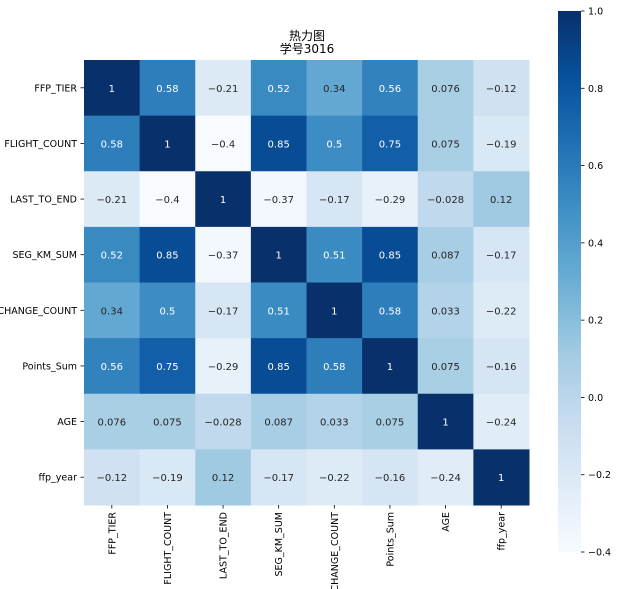 The image size is (619, 589). I want to click on colorbar-tick-label: 0.0, so click(595, 398).